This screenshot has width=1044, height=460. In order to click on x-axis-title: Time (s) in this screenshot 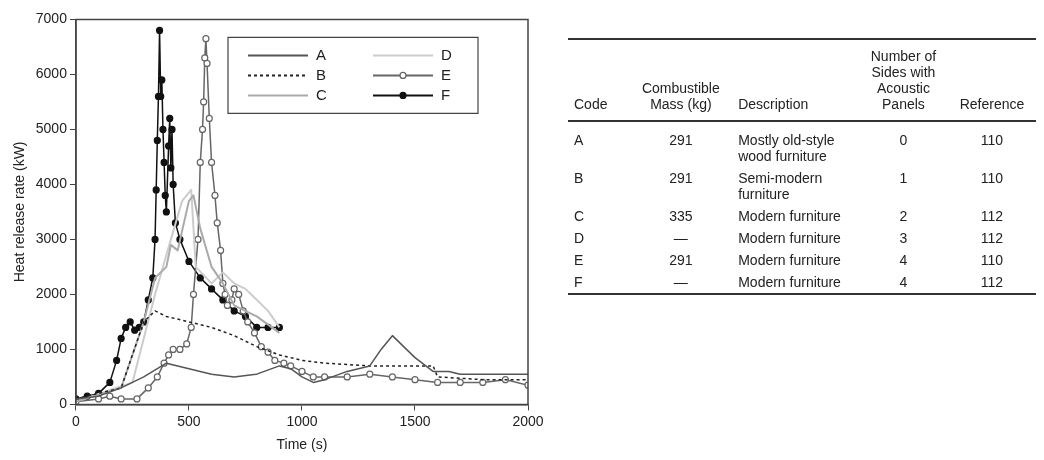, I will do `click(302, 444)`.